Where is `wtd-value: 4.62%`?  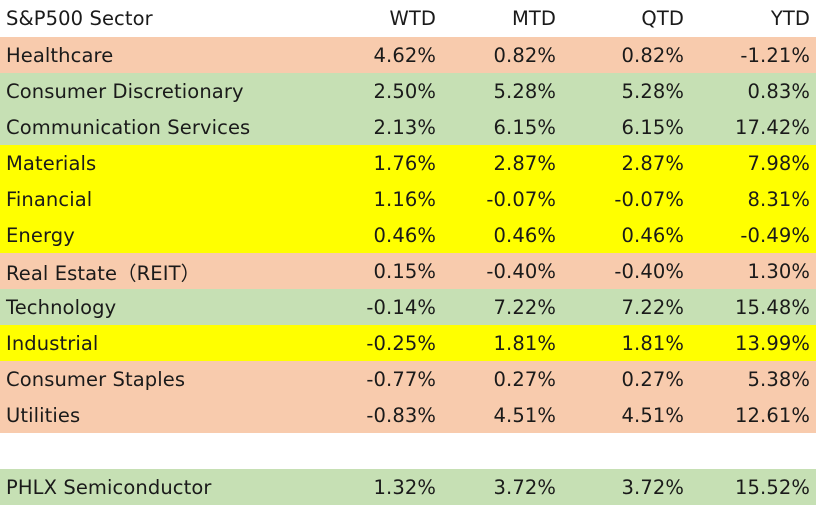 wtd-value: 4.62% is located at coordinates (404, 55).